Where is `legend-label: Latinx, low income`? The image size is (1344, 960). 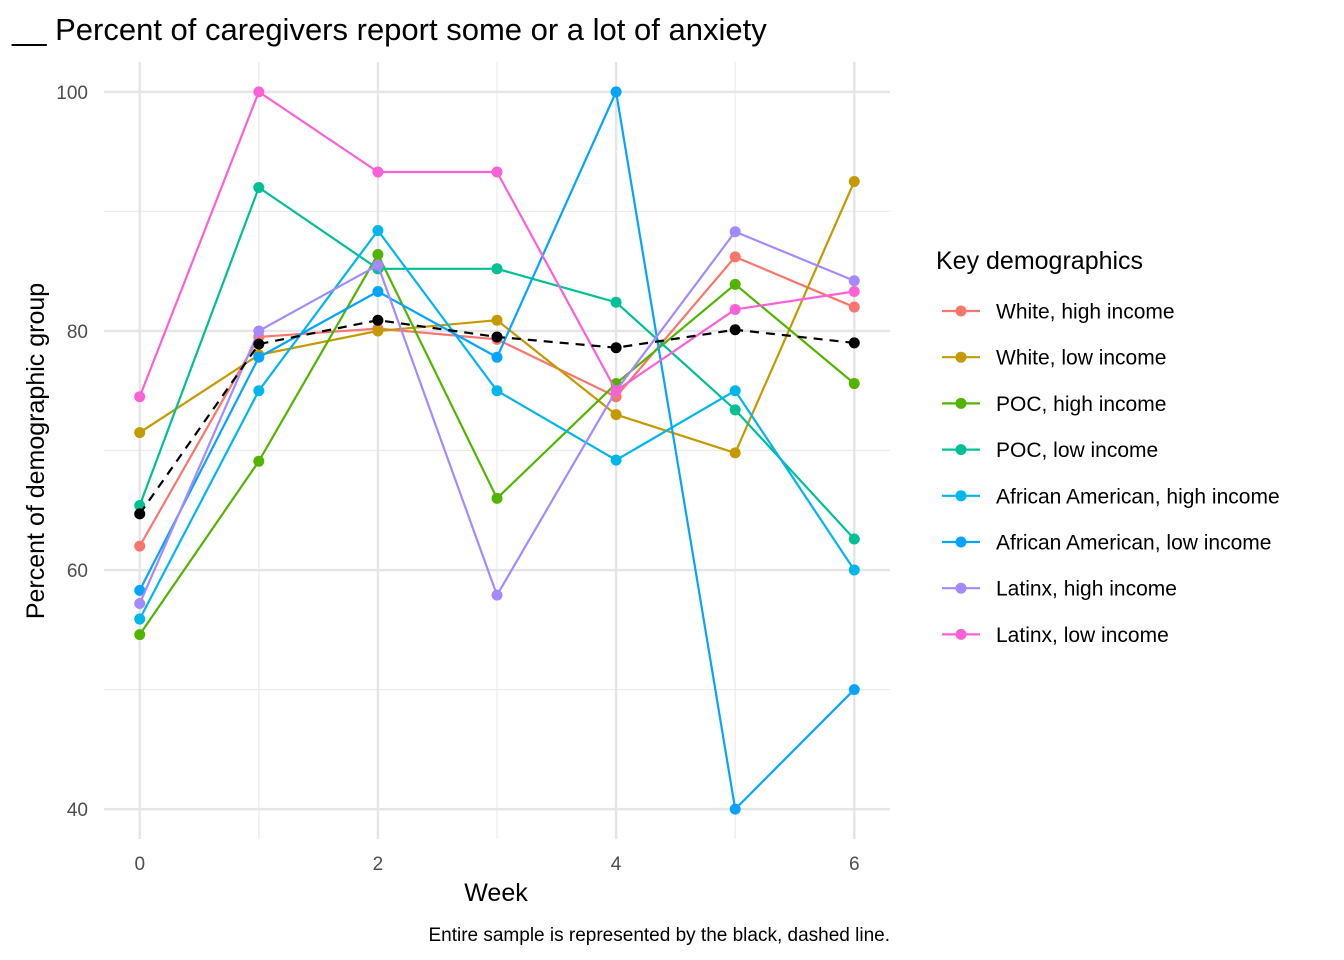
legend-label: Latinx, low income is located at coordinates (1082, 635).